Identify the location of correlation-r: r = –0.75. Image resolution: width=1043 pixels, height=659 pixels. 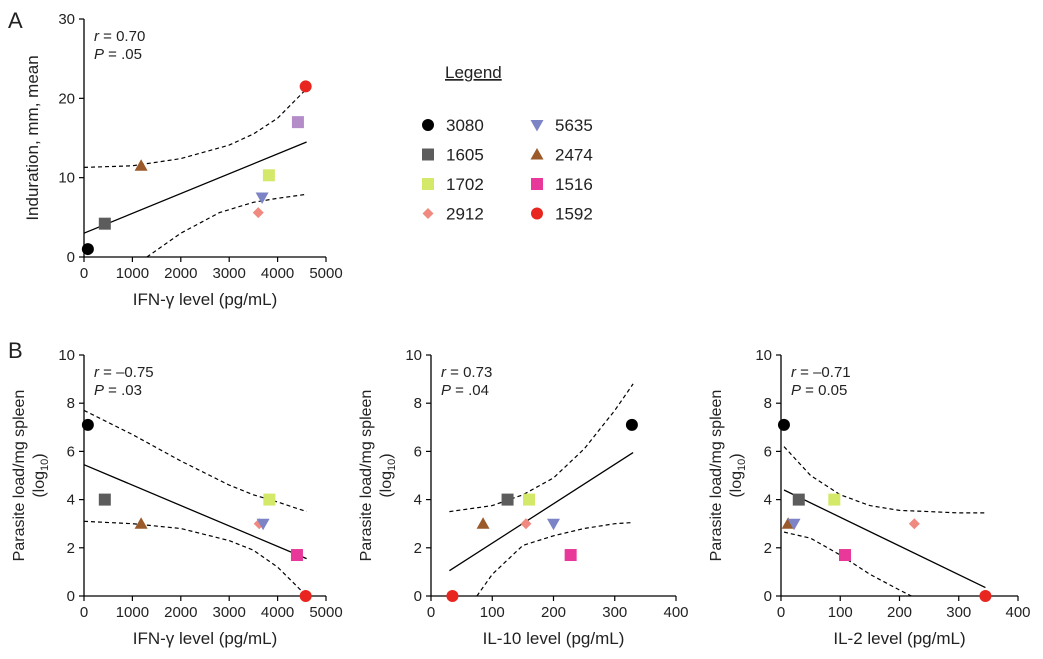
(124, 372).